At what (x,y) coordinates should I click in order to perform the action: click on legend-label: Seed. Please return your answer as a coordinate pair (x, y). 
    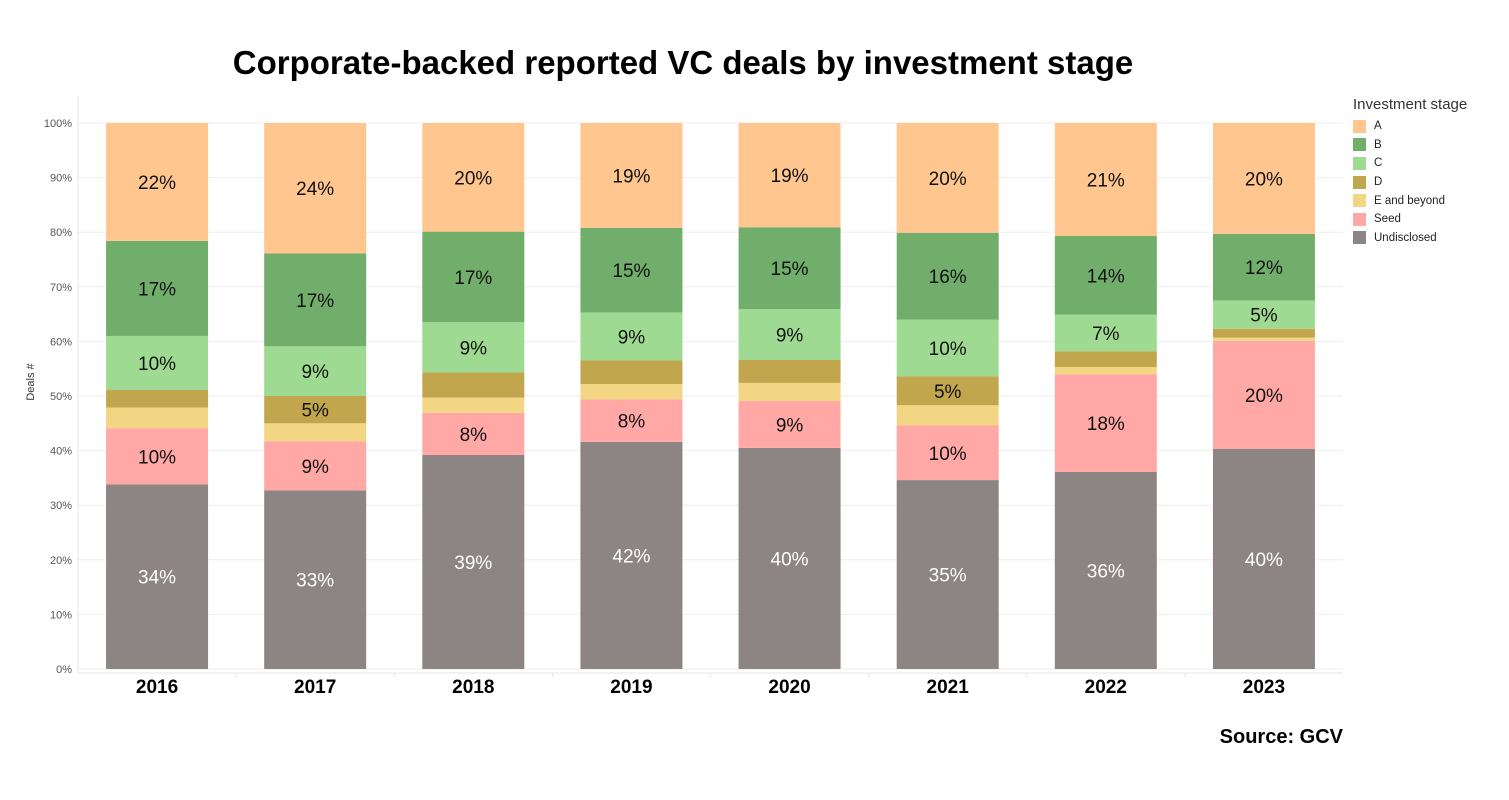
    Looking at the image, I should click on (1387, 219).